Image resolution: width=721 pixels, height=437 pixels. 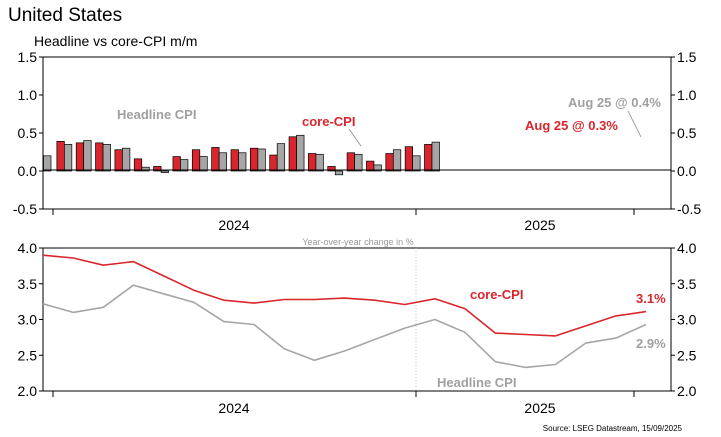 What do you see at coordinates (687, 57) in the screenshot?
I see `top-ytick-label-right: 1.5` at bounding box center [687, 57].